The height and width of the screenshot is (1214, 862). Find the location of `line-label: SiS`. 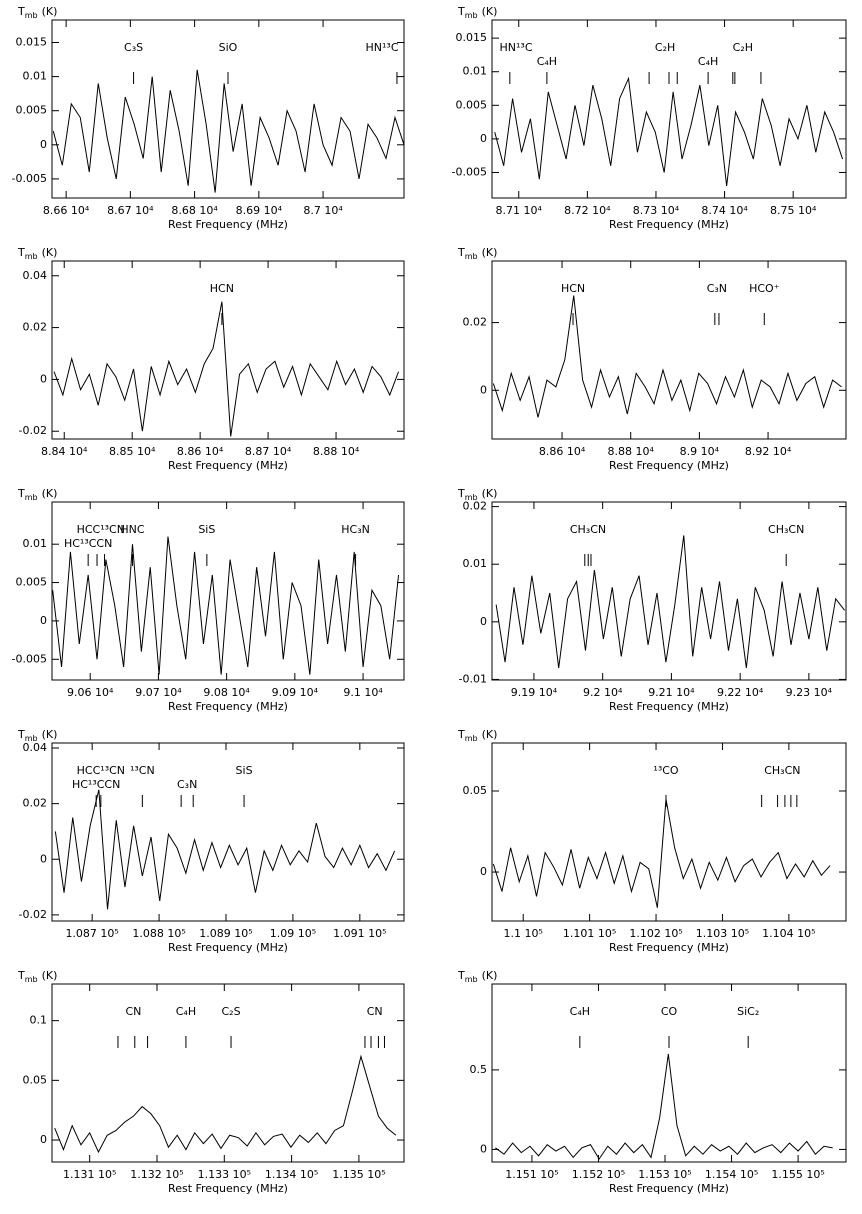

line-label: SiS is located at coordinates (244, 770).